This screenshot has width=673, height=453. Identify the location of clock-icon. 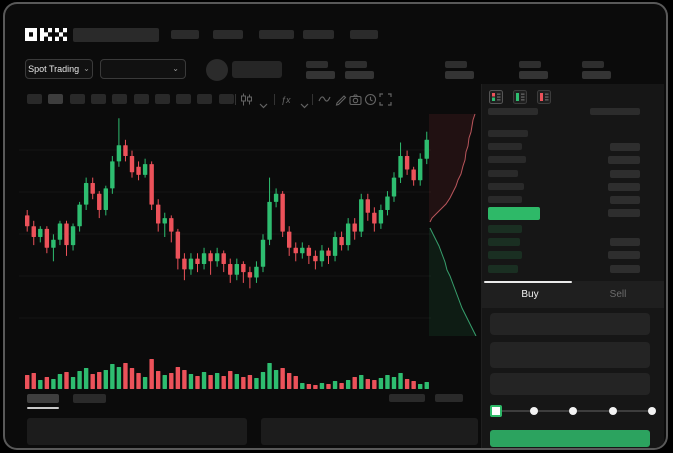
(370, 99).